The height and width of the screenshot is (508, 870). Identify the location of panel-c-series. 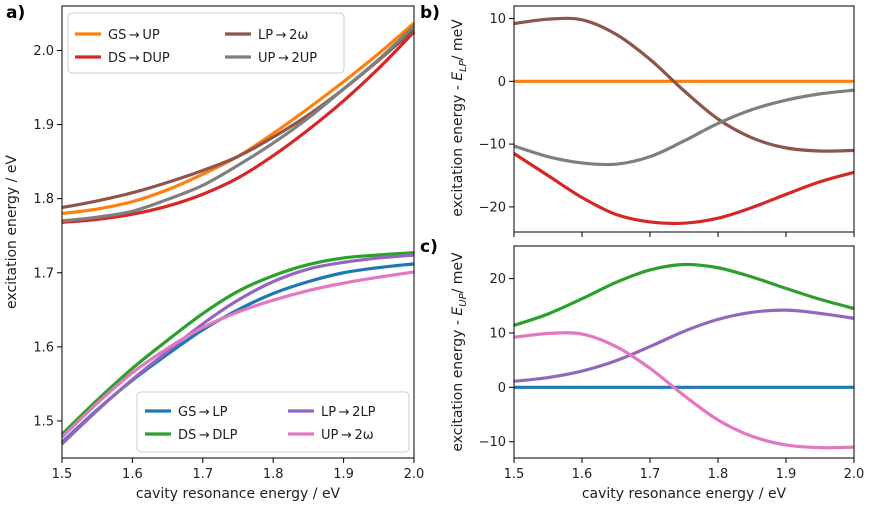
(684, 356).